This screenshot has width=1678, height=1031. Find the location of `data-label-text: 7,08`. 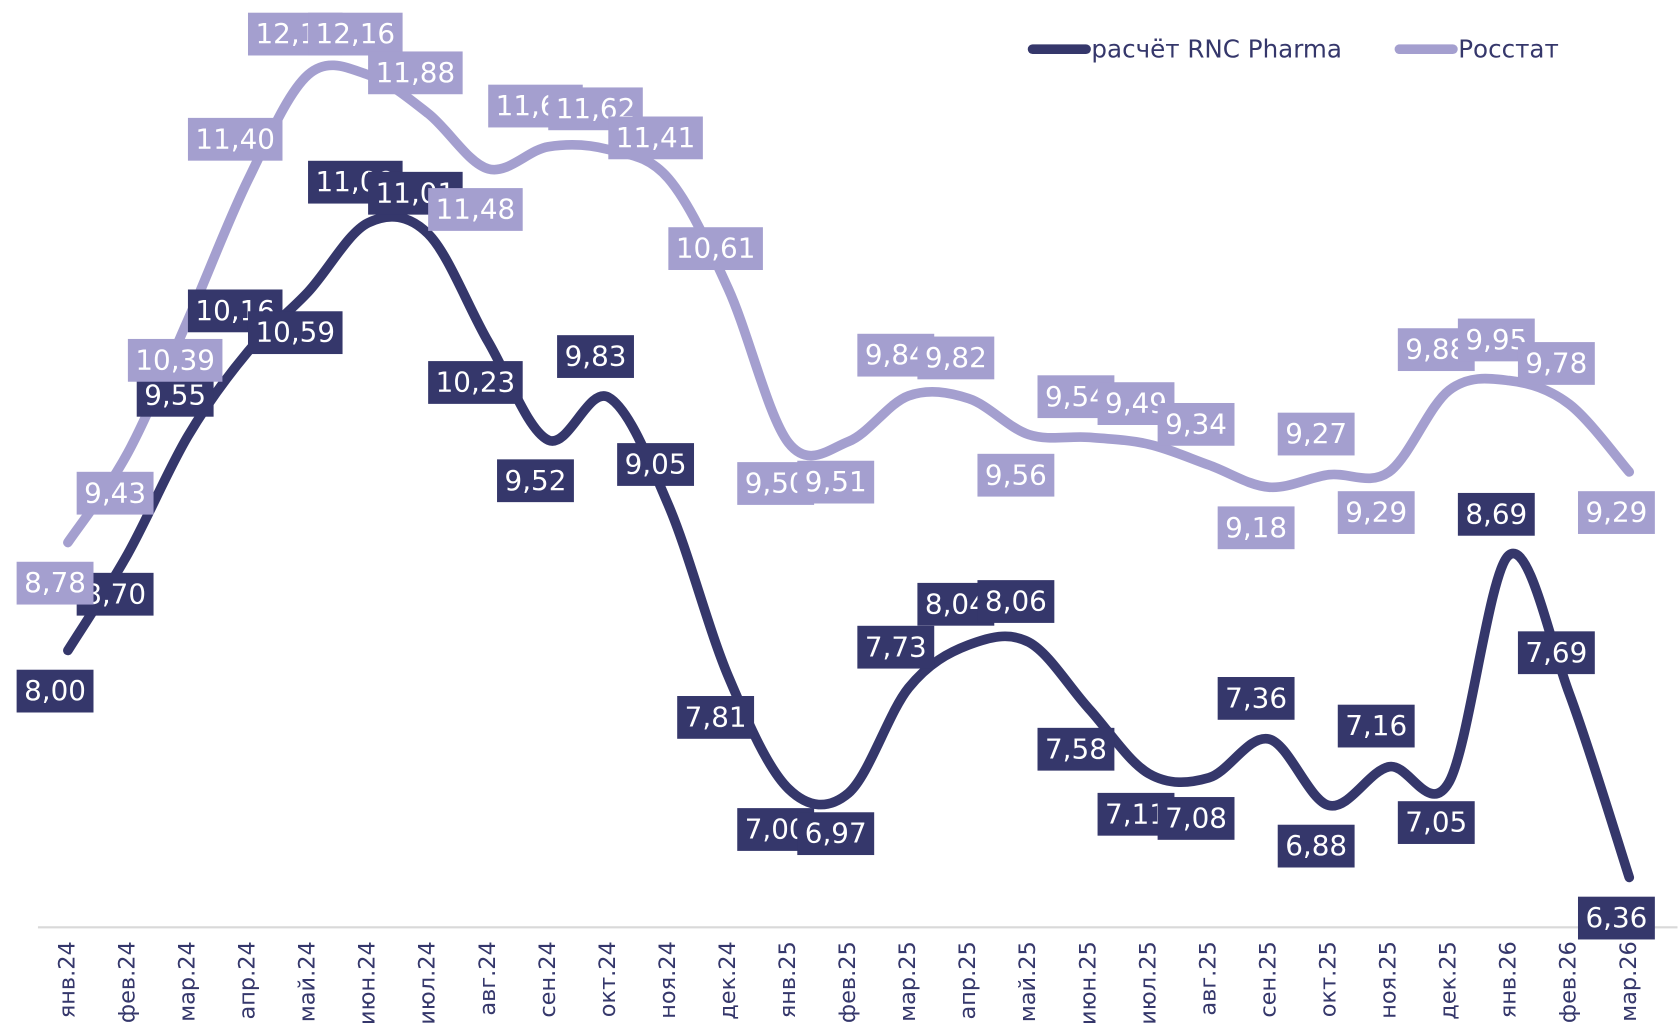

data-label-text: 7,08 is located at coordinates (1196, 818).